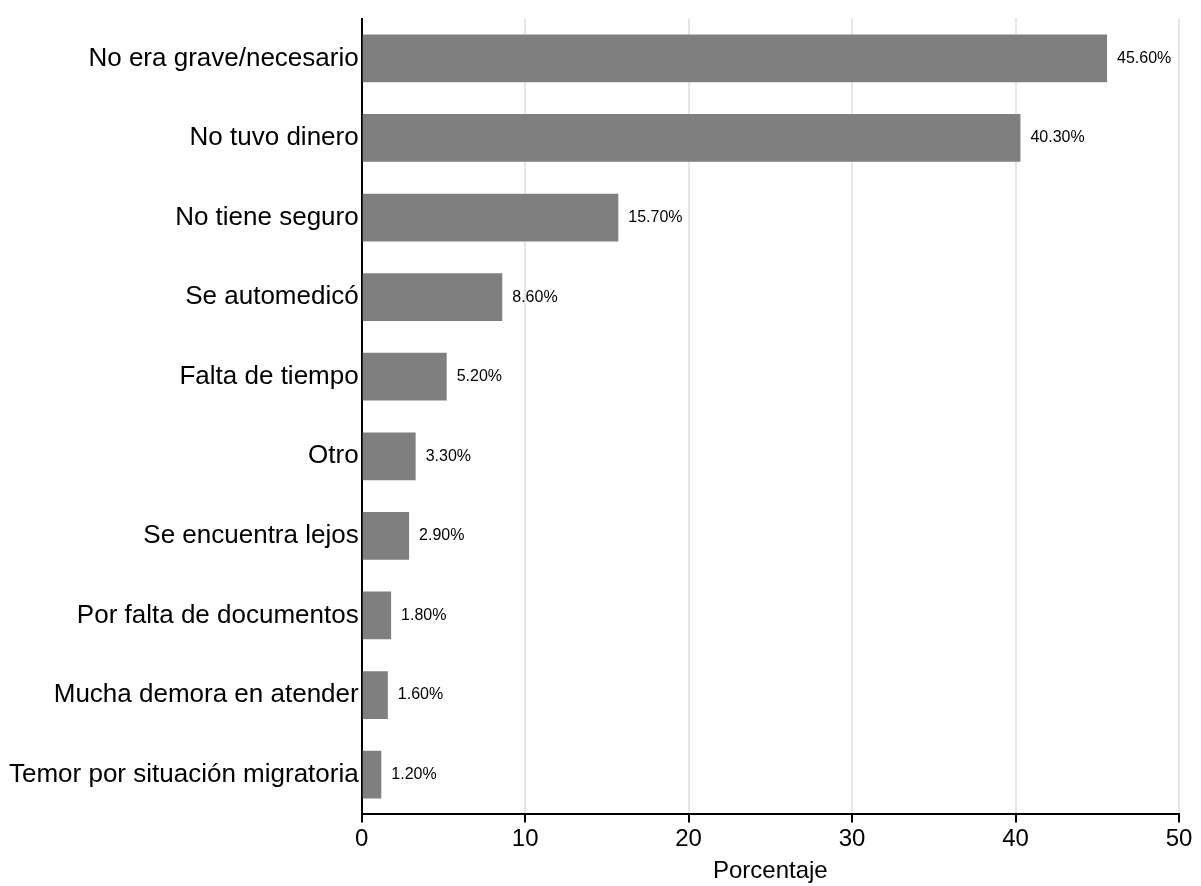  I want to click on data-label: 3.30%, so click(448, 455).